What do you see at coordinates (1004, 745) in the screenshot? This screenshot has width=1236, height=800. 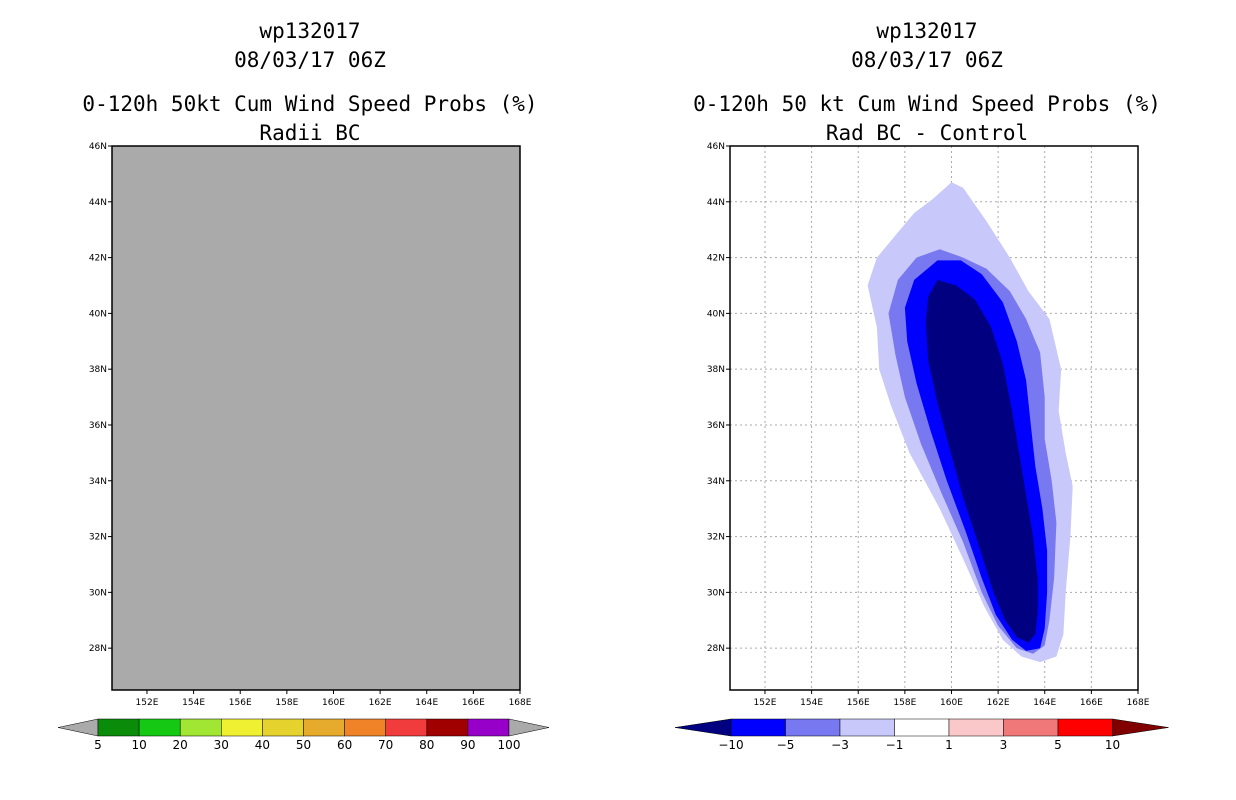 I see `colorbar-label: 3` at bounding box center [1004, 745].